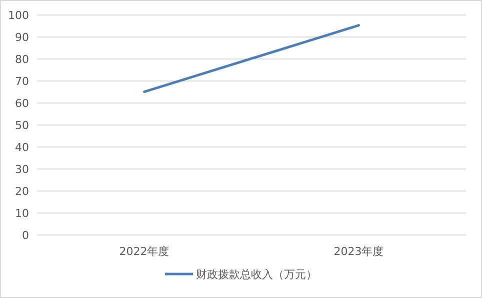  What do you see at coordinates (22, 103) in the screenshot?
I see `y-tick-label: 60` at bounding box center [22, 103].